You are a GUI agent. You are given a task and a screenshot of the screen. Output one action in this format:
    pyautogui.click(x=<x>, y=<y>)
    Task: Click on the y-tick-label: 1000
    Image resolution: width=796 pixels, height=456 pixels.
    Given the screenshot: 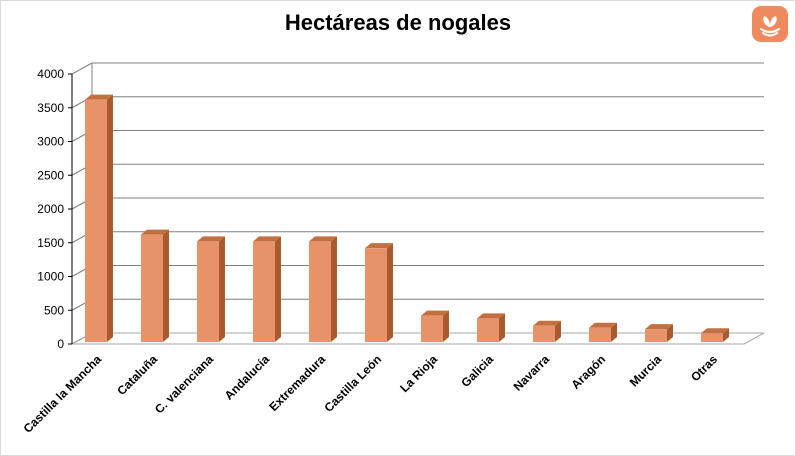 What is the action you would take?
    pyautogui.click(x=50, y=277)
    